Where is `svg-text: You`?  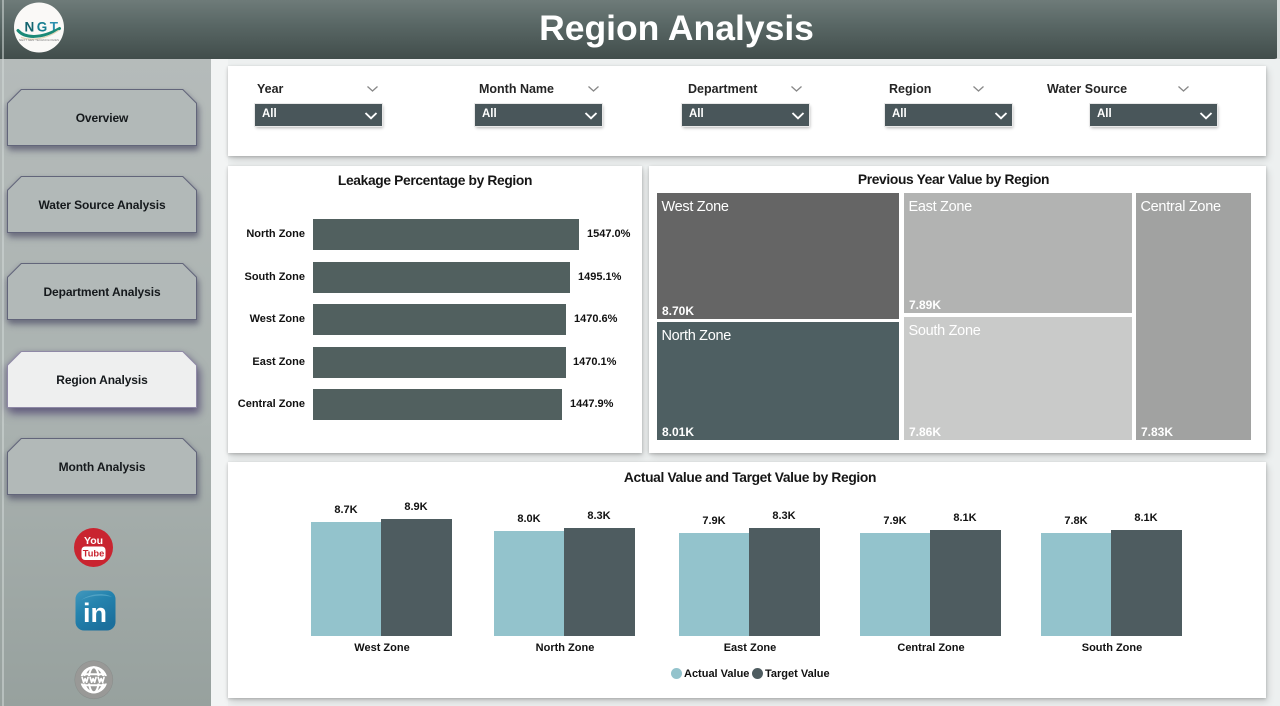
svg-text: You is located at coordinates (93, 541).